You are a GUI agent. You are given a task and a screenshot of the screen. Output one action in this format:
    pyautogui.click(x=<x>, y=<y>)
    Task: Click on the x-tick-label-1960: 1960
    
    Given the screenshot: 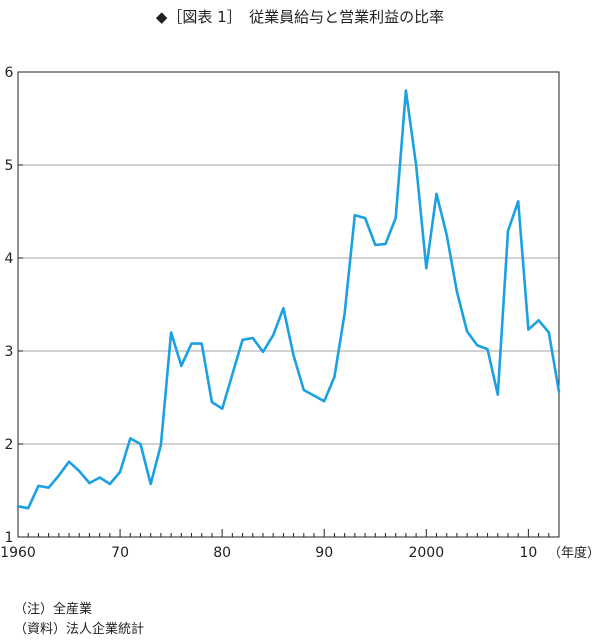 What is the action you would take?
    pyautogui.click(x=18, y=553)
    